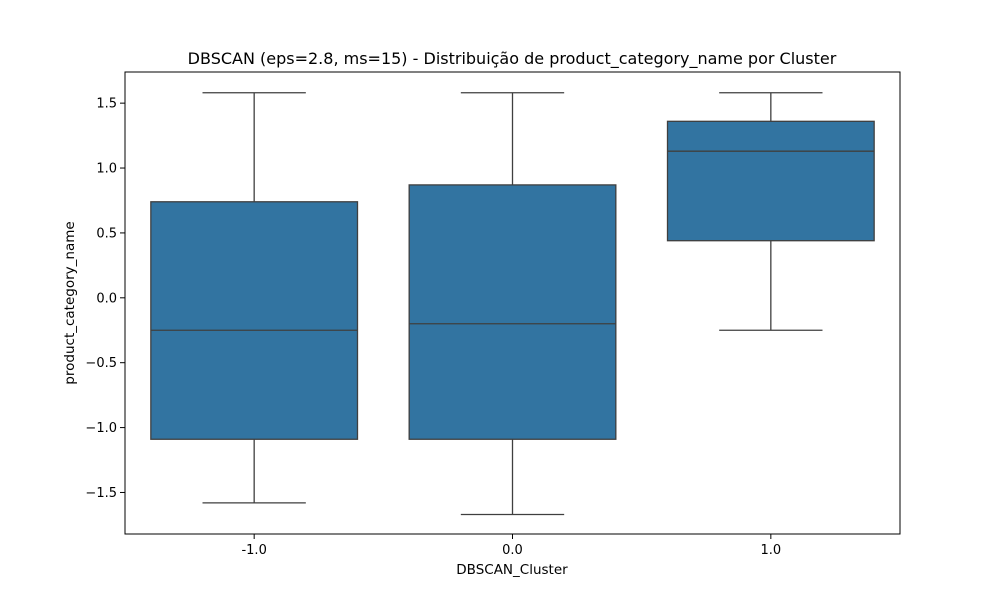 The width and height of the screenshot is (1000, 600). Describe the element at coordinates (101, 493) in the screenshot. I see `y-tick-label: −1.5` at that location.